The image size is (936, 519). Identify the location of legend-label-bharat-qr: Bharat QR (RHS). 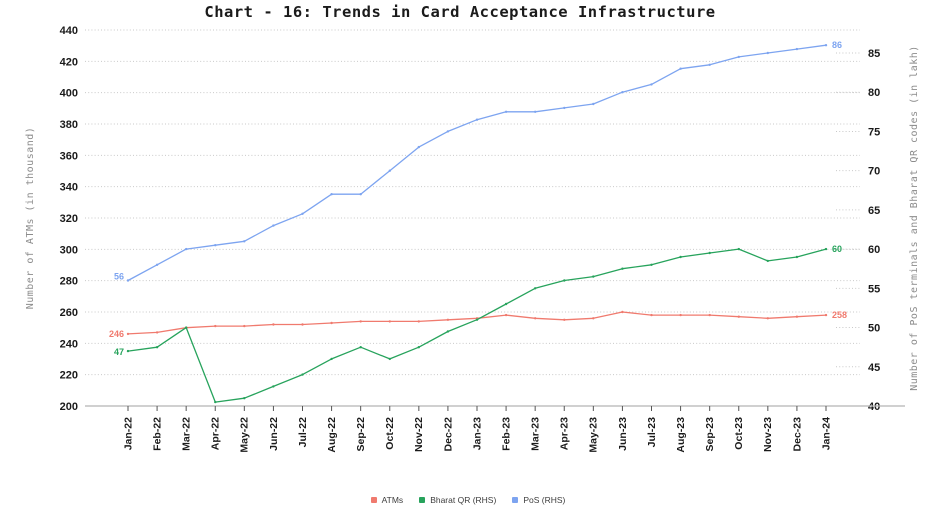
(463, 500).